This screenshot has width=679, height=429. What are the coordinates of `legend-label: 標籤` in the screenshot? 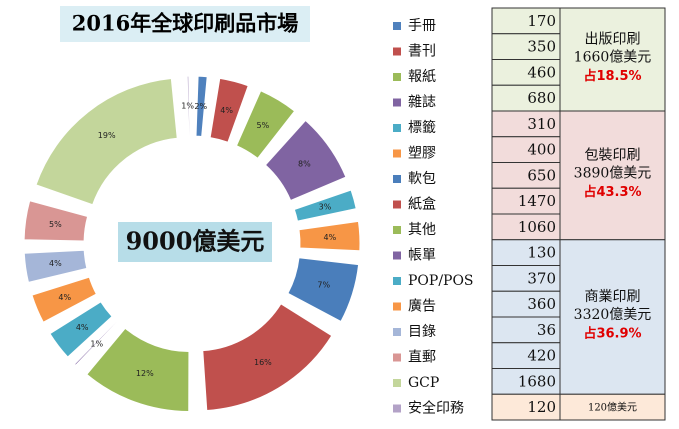 It's located at (422, 128).